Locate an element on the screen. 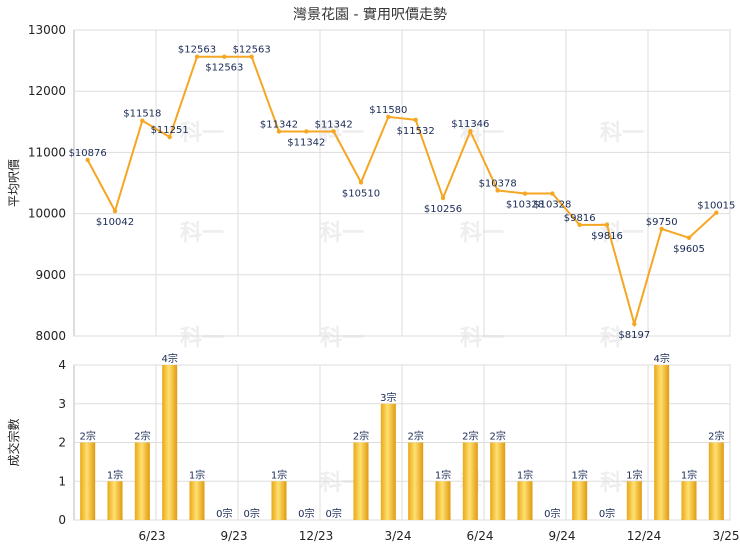 The image size is (740, 550). line-y-tick-label: 11000 is located at coordinates (47, 152).